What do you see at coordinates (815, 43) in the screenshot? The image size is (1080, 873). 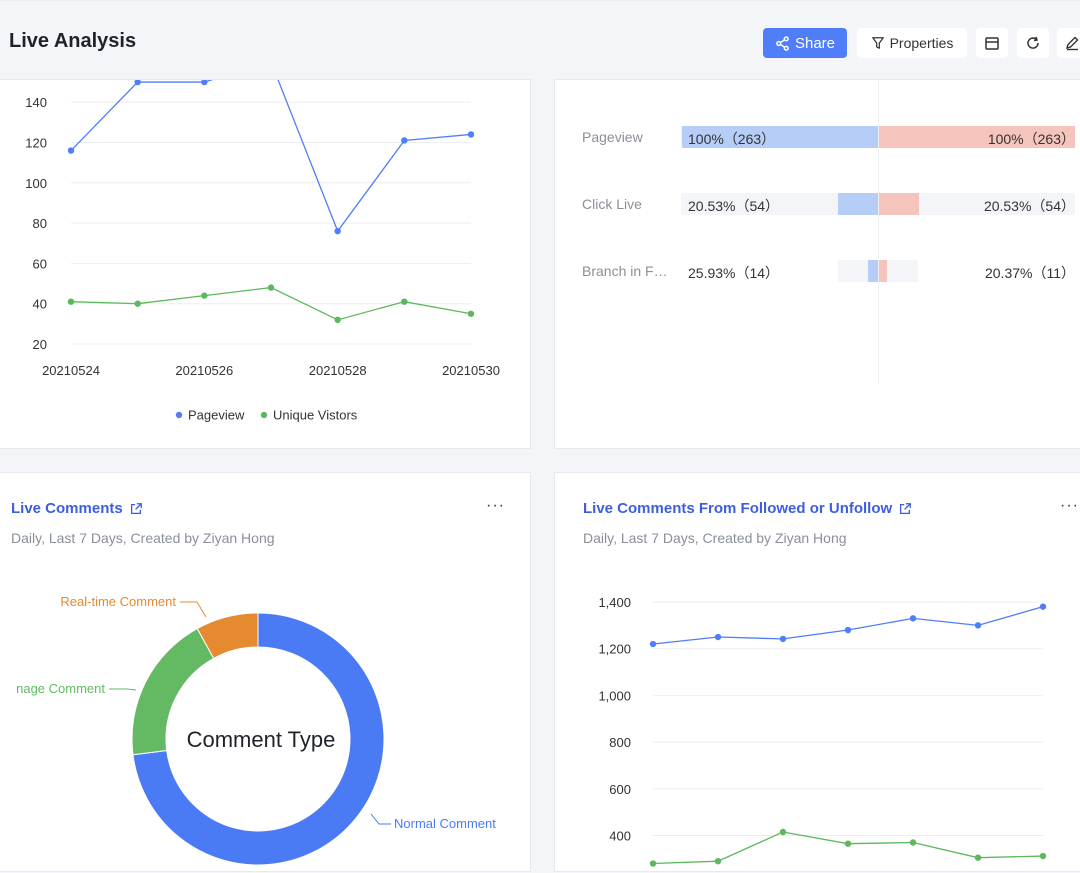 I see `share-label: Share` at bounding box center [815, 43].